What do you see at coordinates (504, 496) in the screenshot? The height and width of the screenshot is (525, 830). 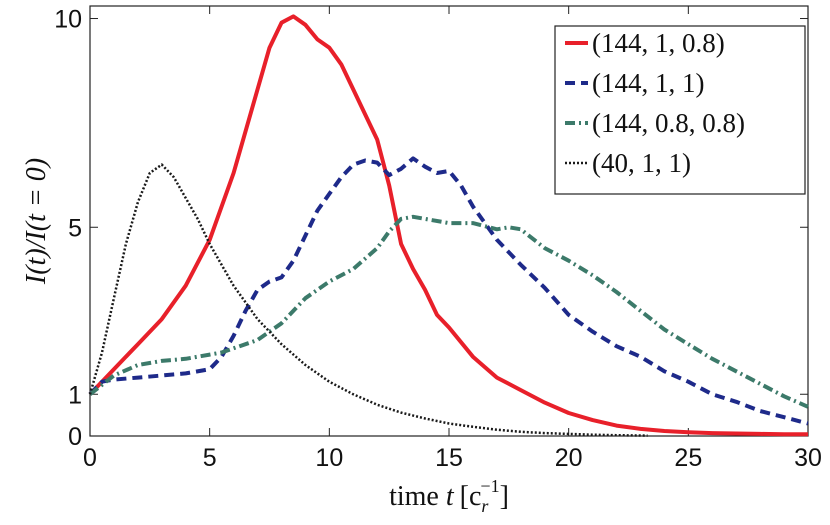 I see `x-axis-label-close: ]` at bounding box center [504, 496].